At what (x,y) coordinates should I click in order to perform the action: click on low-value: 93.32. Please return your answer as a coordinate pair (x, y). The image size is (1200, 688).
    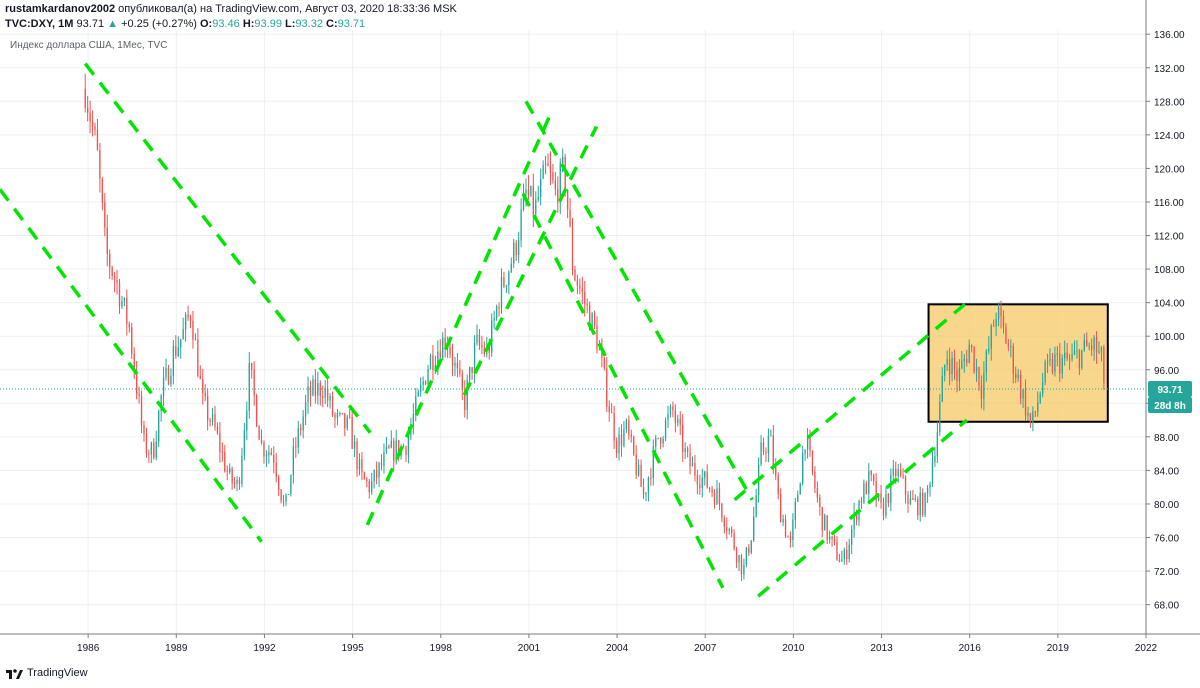
    Looking at the image, I should click on (309, 24).